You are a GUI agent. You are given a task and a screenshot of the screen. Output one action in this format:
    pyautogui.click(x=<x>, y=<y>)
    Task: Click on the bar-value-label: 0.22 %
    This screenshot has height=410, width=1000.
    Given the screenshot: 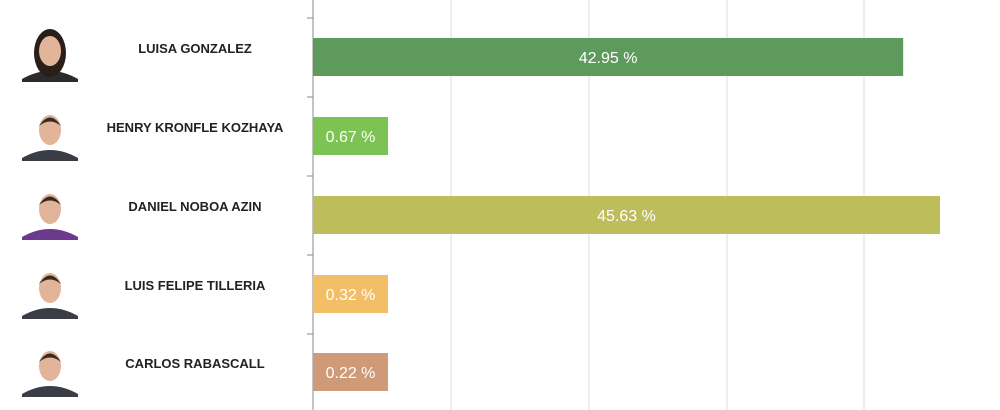 What is the action you would take?
    pyautogui.click(x=351, y=373)
    